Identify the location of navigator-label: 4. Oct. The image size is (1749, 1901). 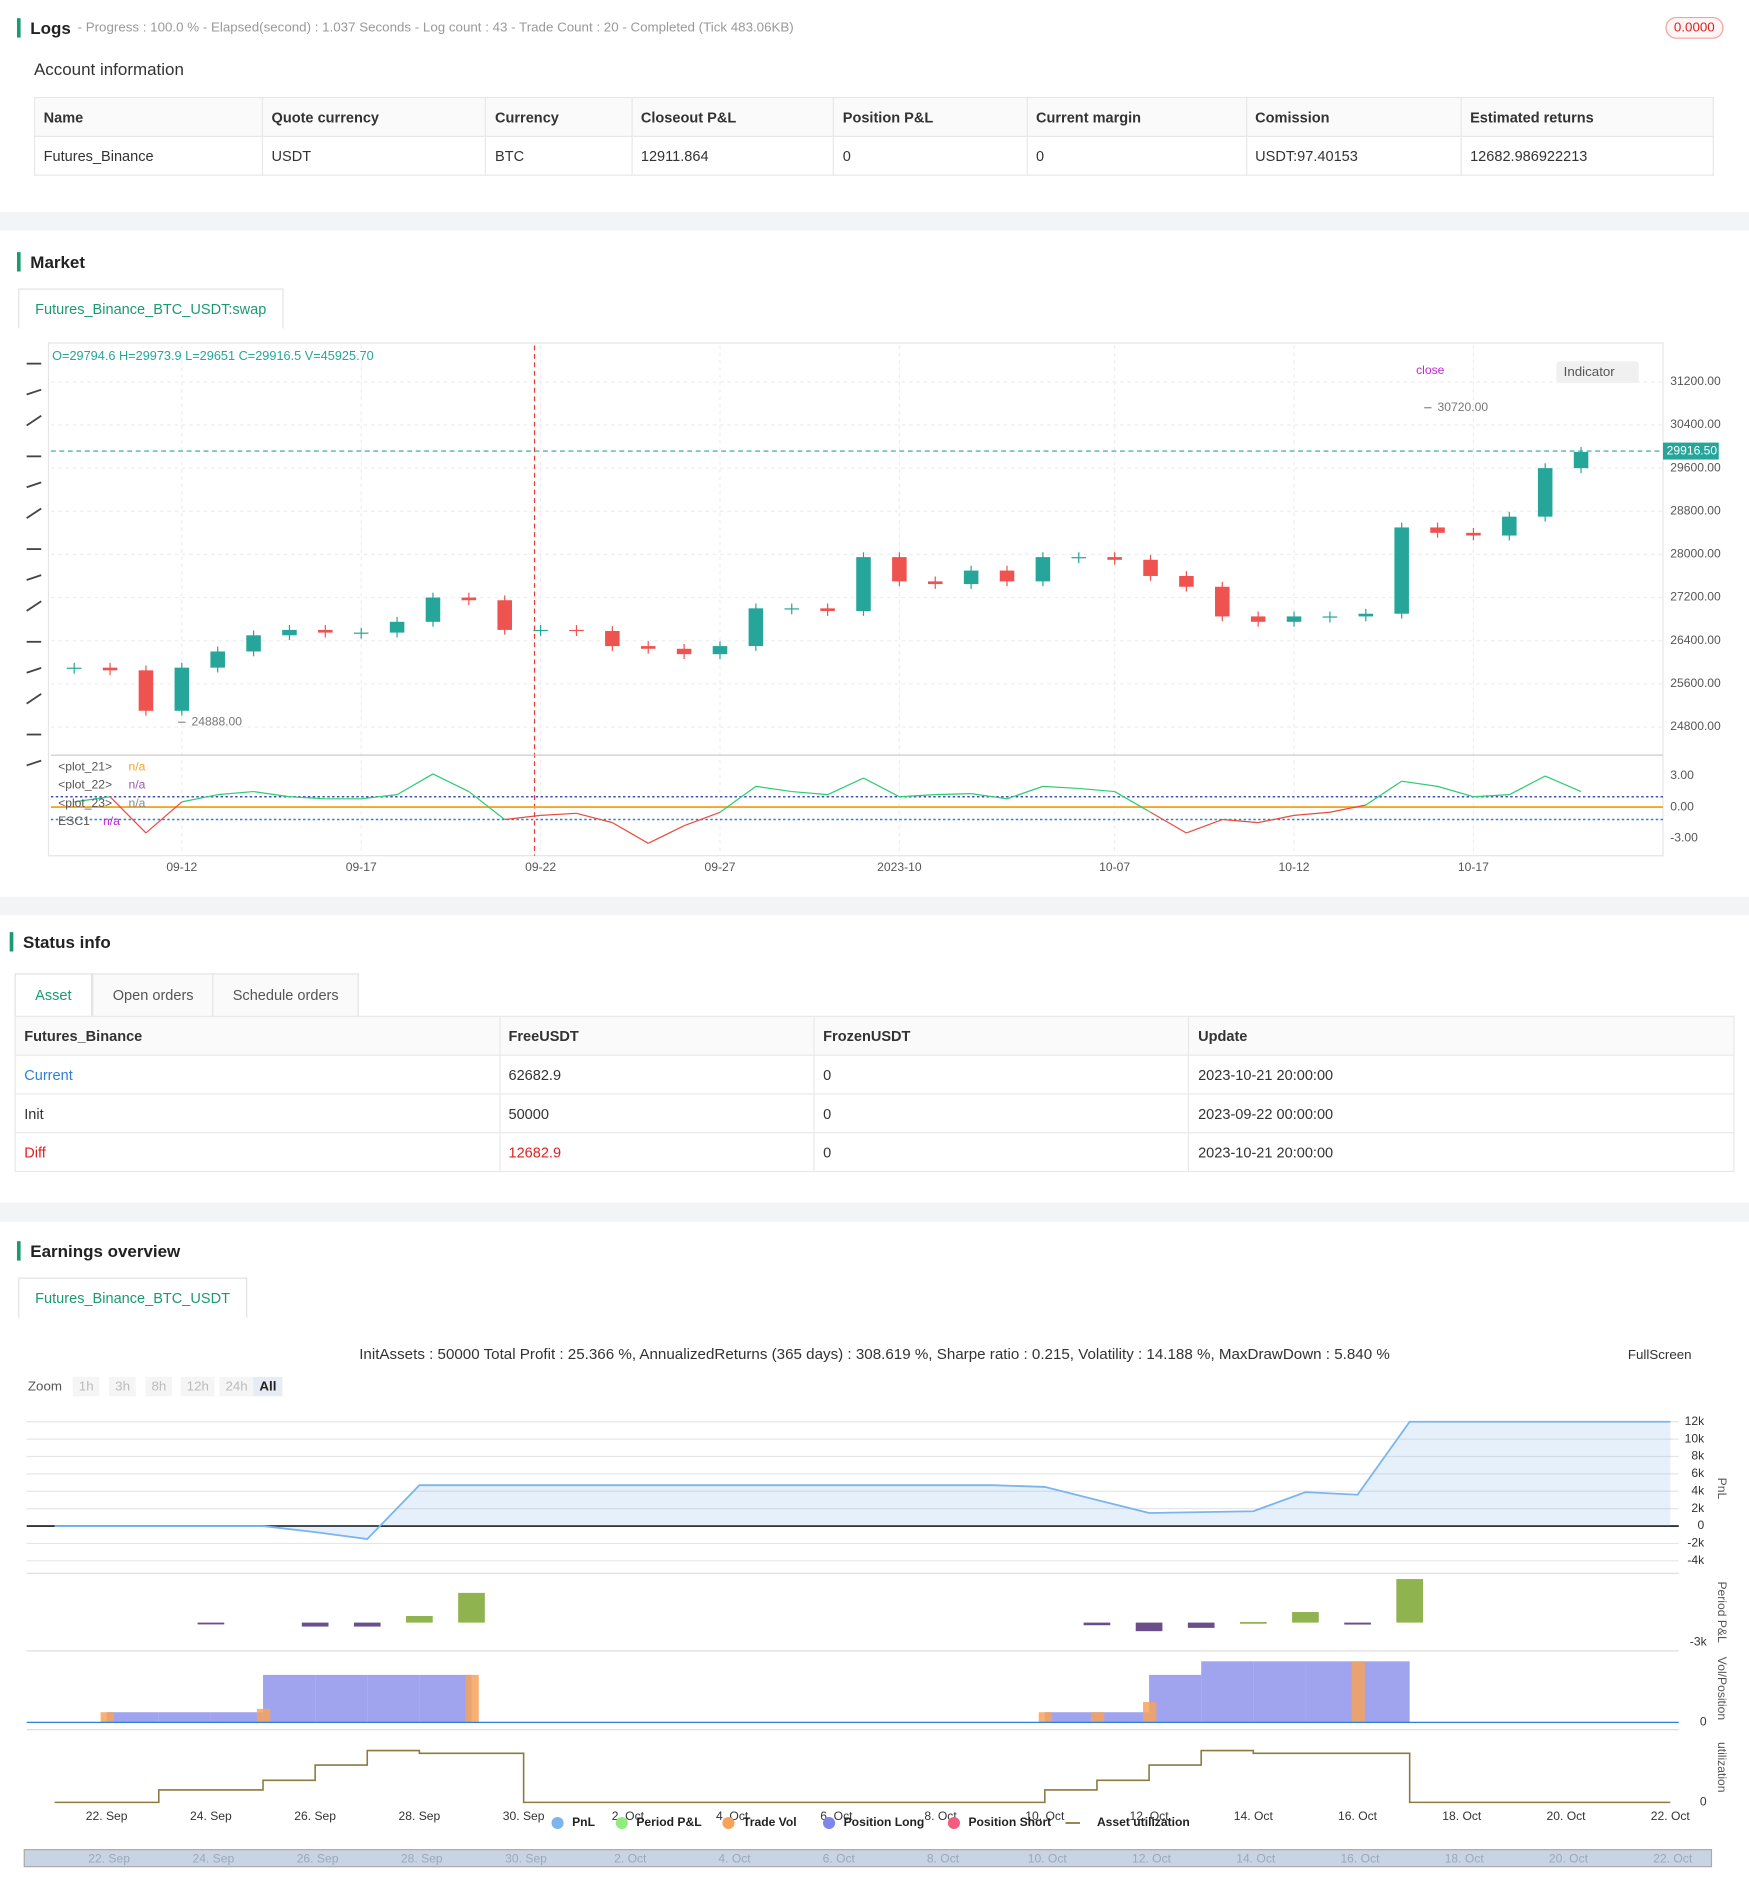
(734, 1859).